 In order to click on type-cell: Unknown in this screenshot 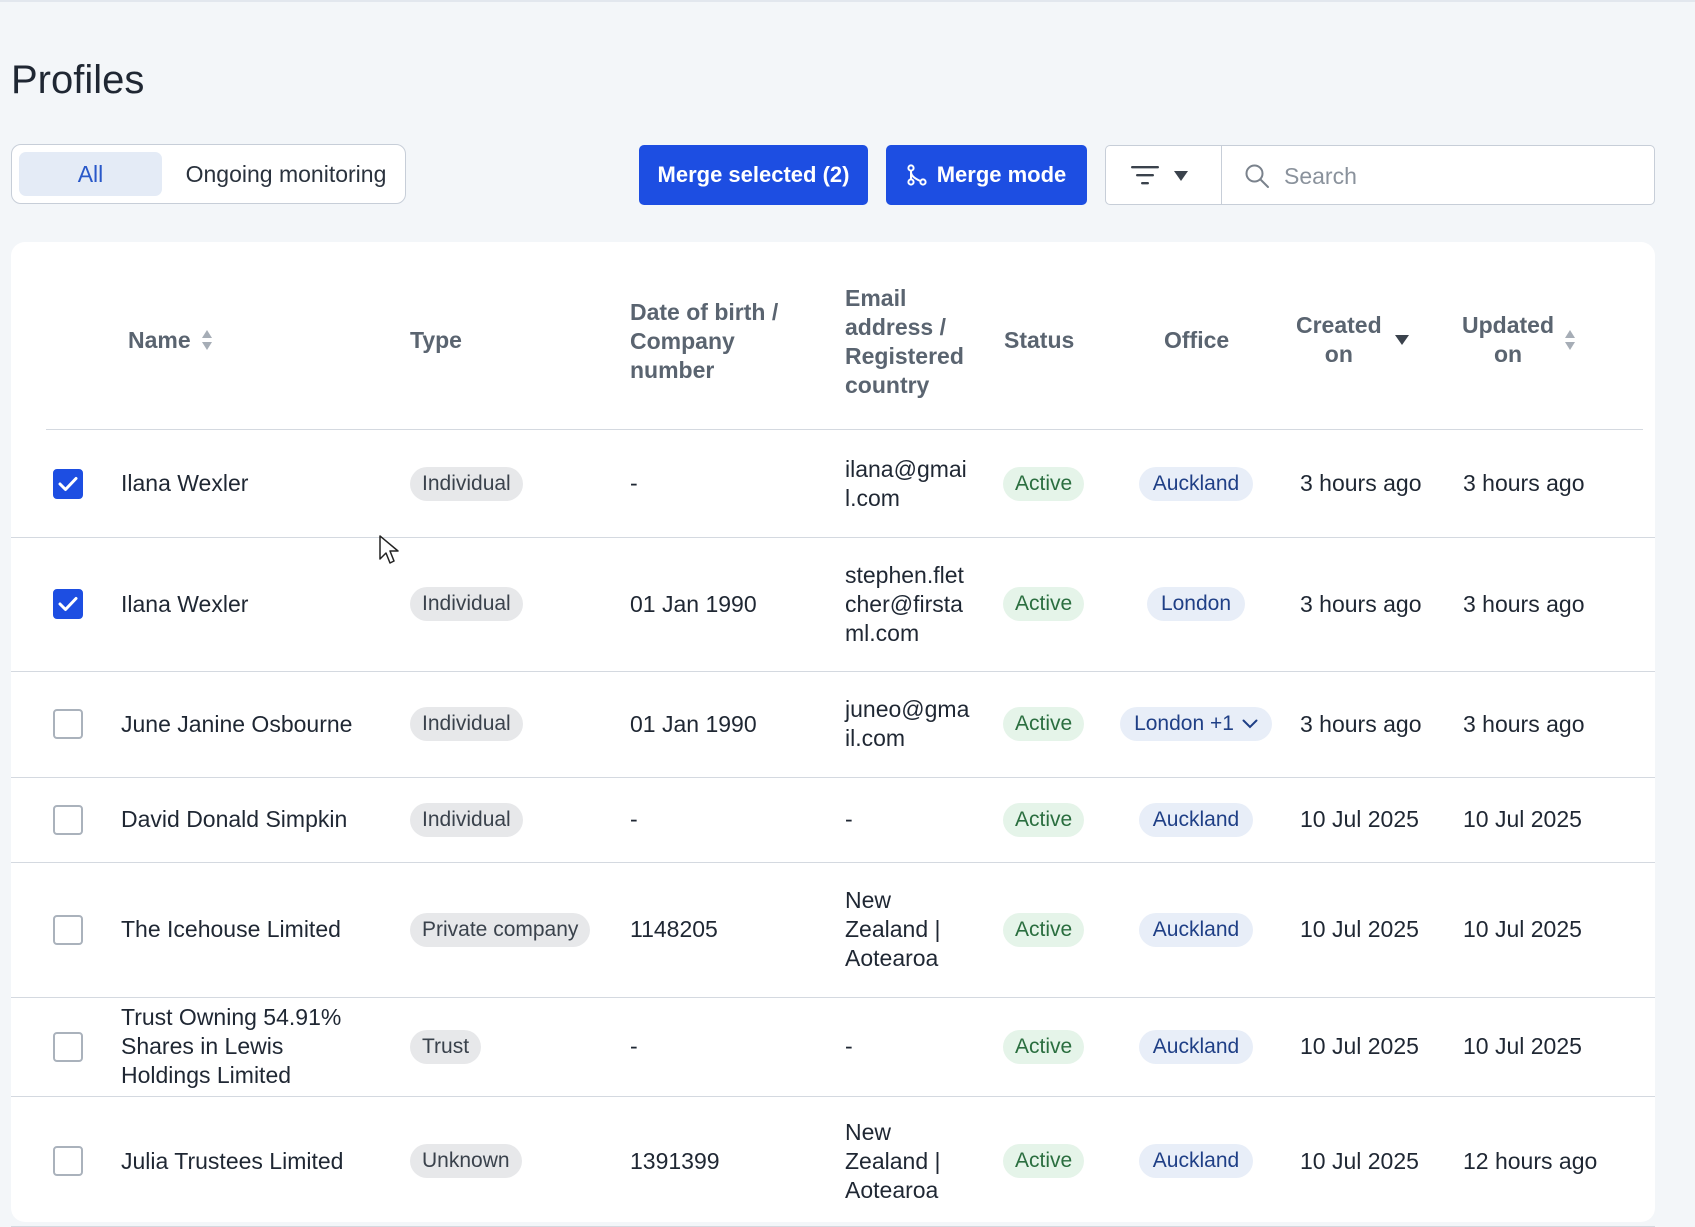, I will do `click(466, 1161)`.